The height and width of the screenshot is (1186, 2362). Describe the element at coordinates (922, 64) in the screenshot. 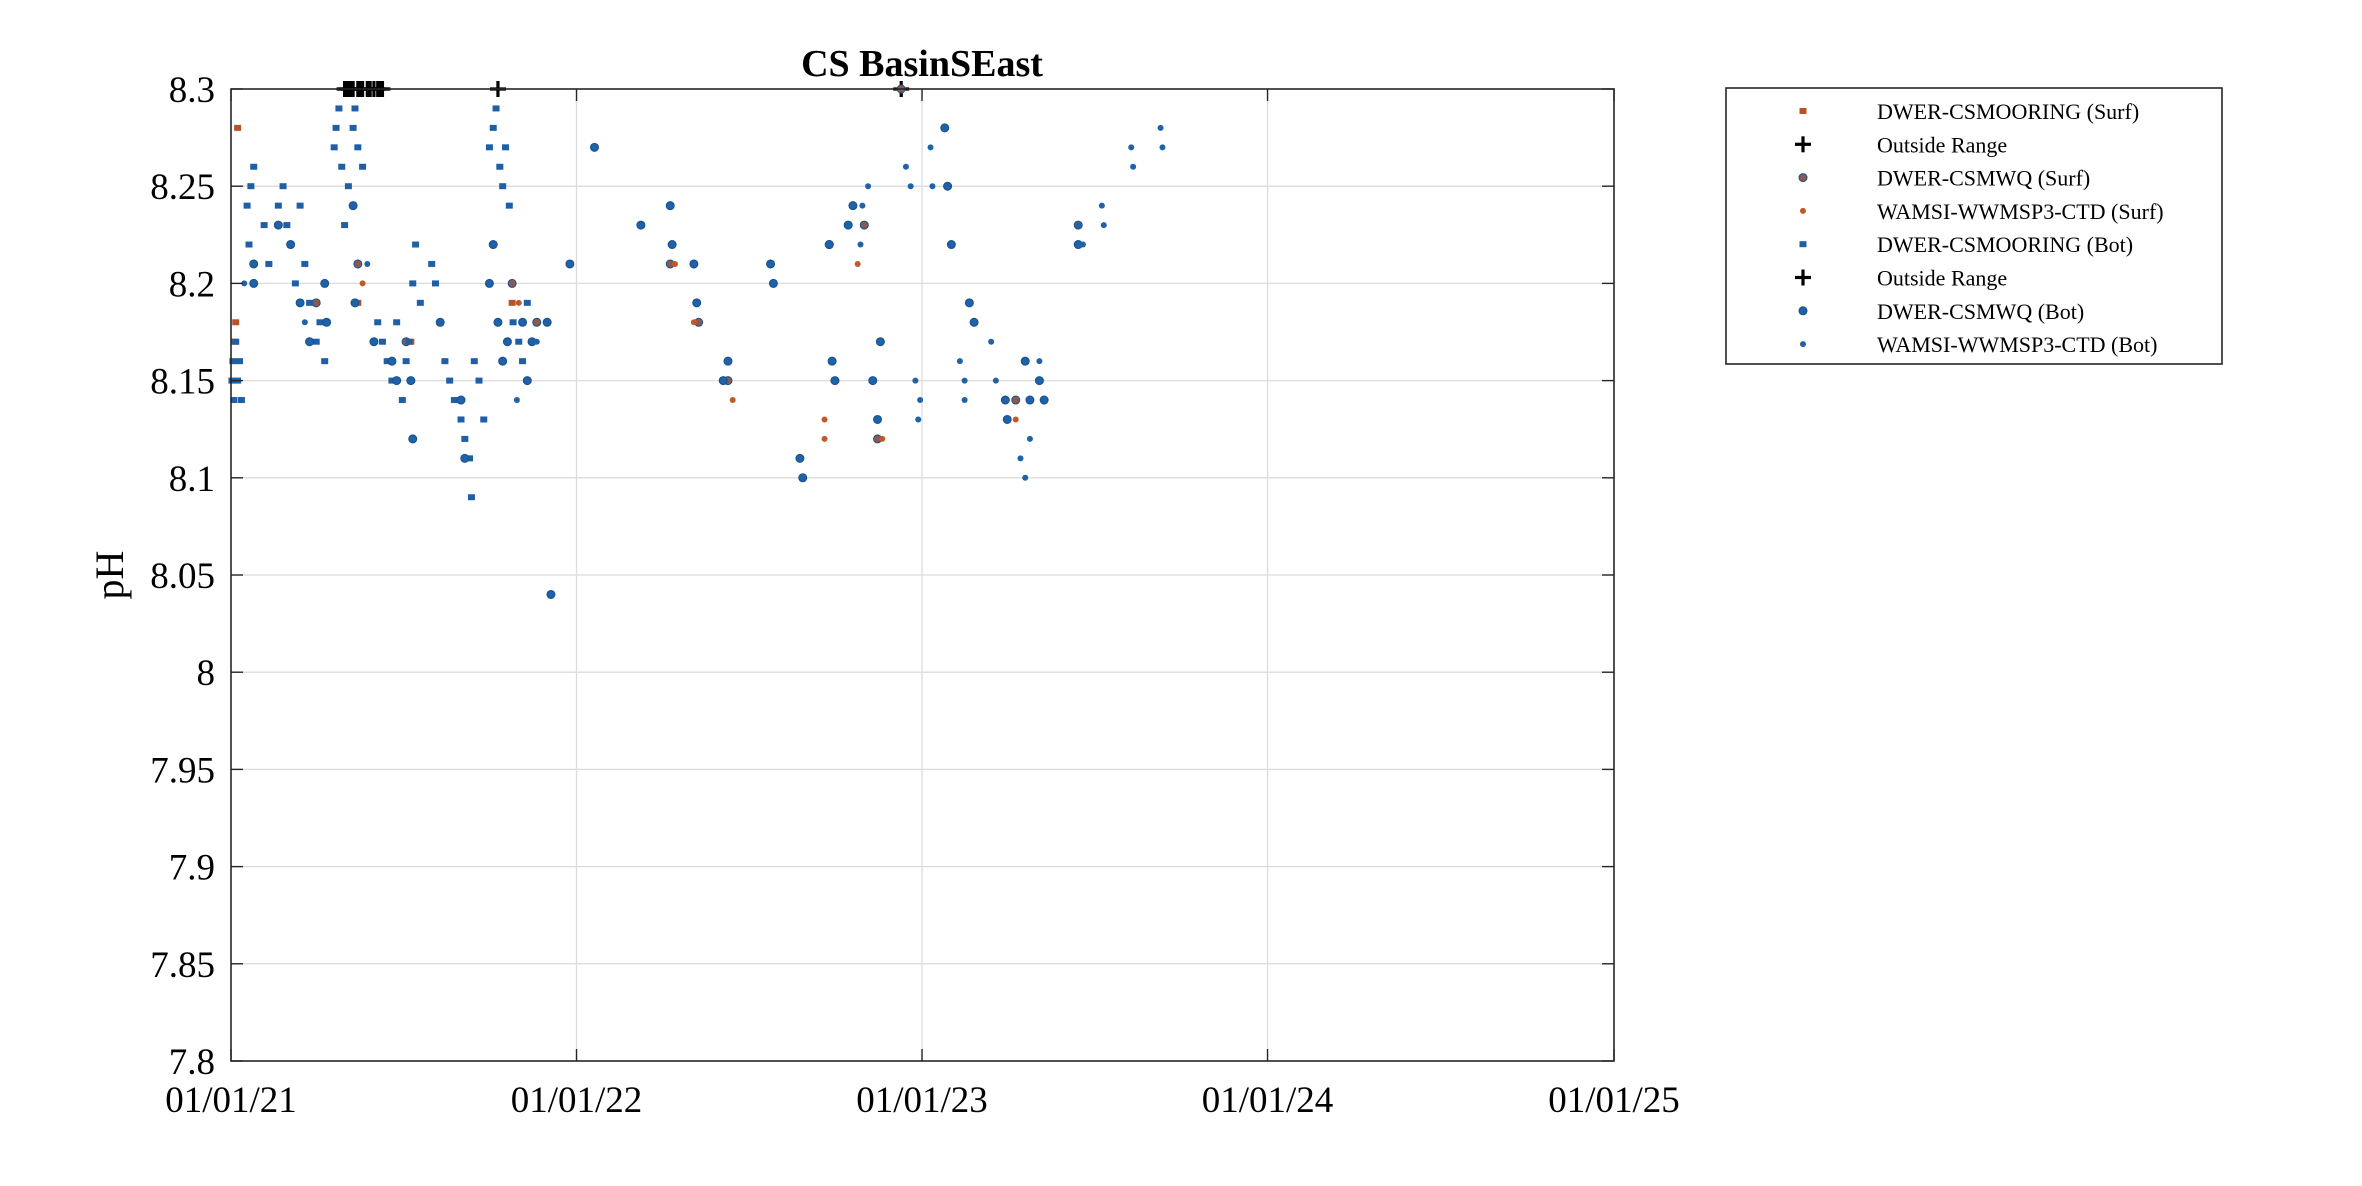

I see `chart-title: CS BasinSEast` at that location.